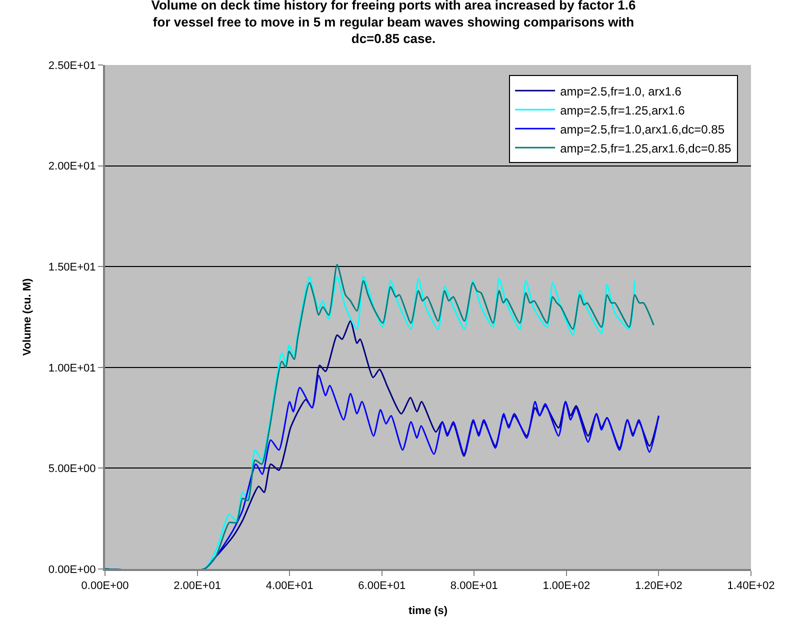 This screenshot has width=787, height=627. Describe the element at coordinates (72, 166) in the screenshot. I see `y-tick-label: 2.00E+01` at that location.